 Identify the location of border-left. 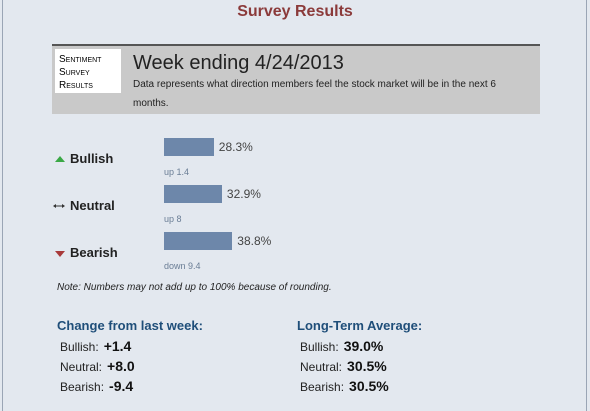
(2, 205).